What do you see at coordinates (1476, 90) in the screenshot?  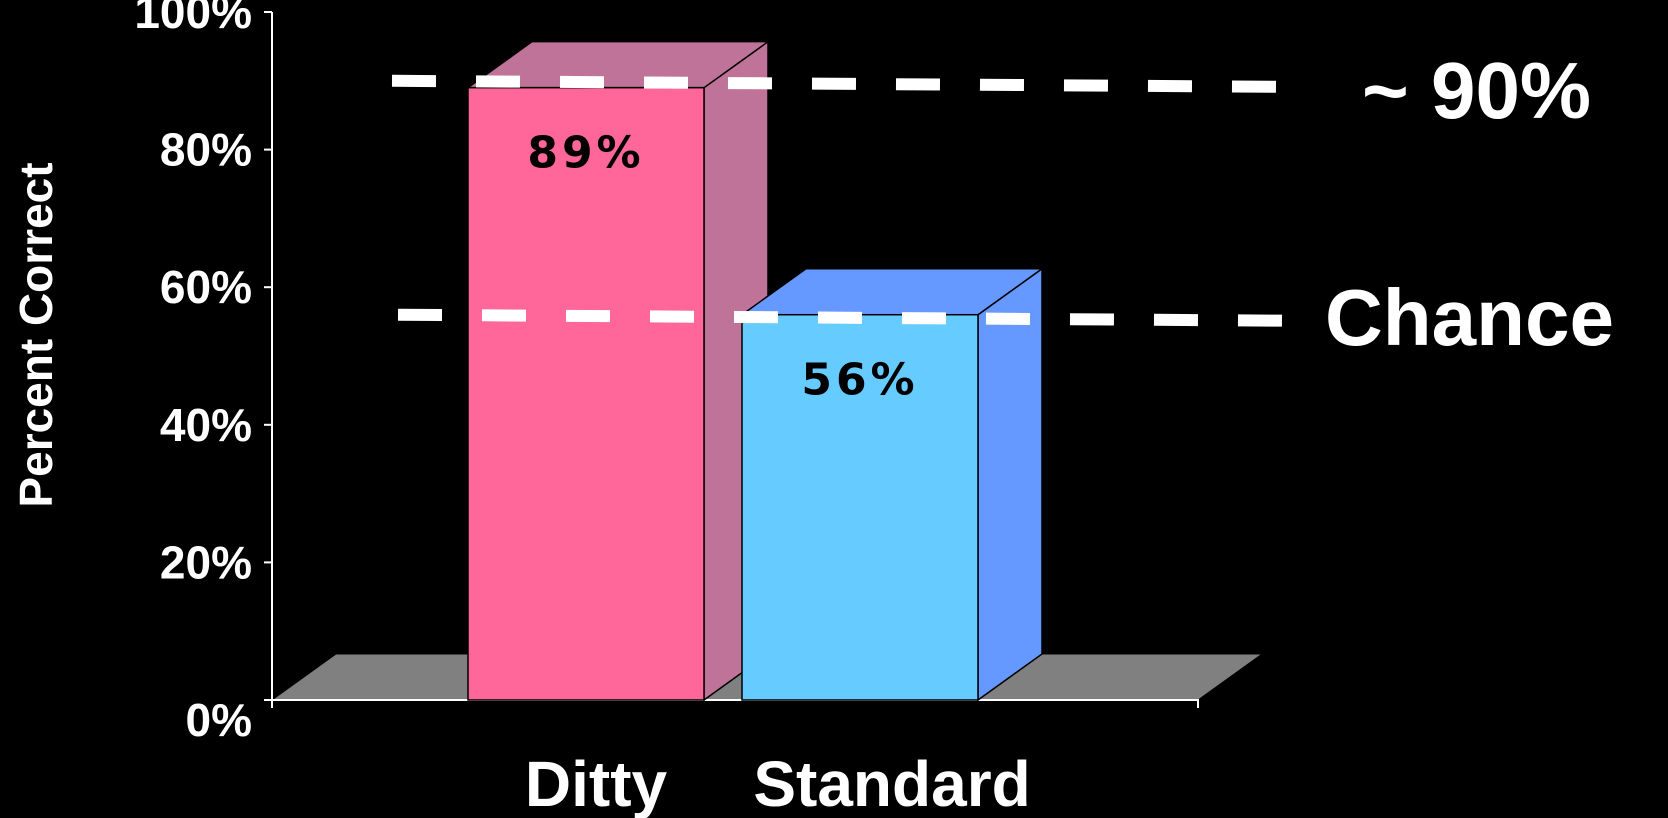 I see `reference-line-label: ~ 90%` at bounding box center [1476, 90].